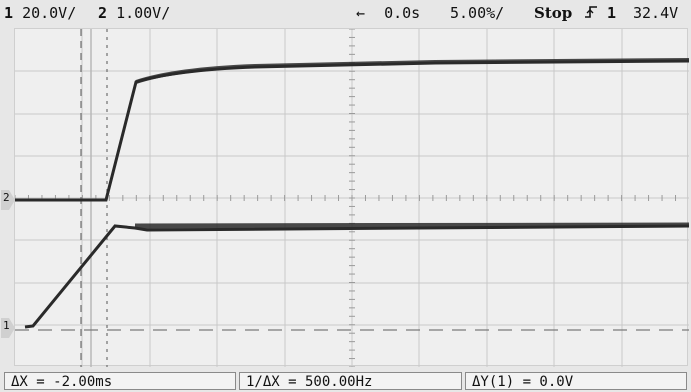 The width and height of the screenshot is (691, 392). I want to click on channel-1-ground-label: 1, so click(6, 325).